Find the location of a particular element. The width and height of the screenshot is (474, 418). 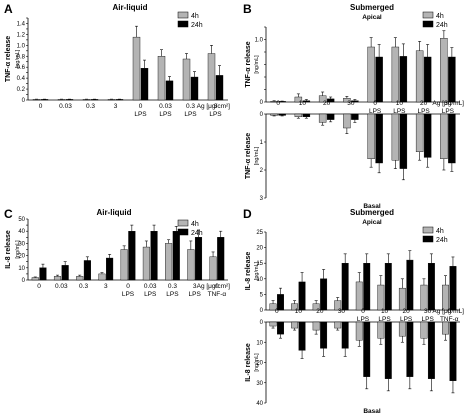

y-axis-label-bottom: IL-8 release is located at coordinates (248, 362).